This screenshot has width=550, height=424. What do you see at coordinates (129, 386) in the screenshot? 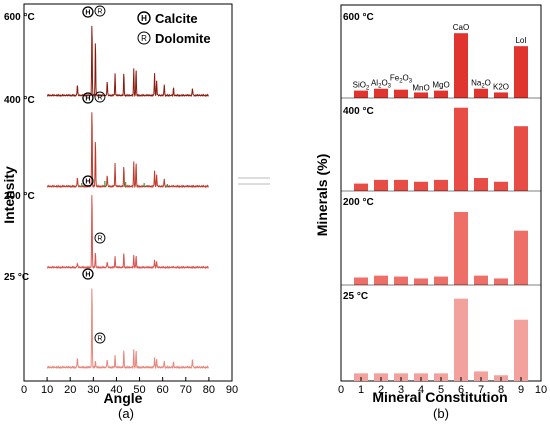
I see `xrd-x-ticks: 0 10 20 30 40 50 60 70 80 90` at bounding box center [129, 386].